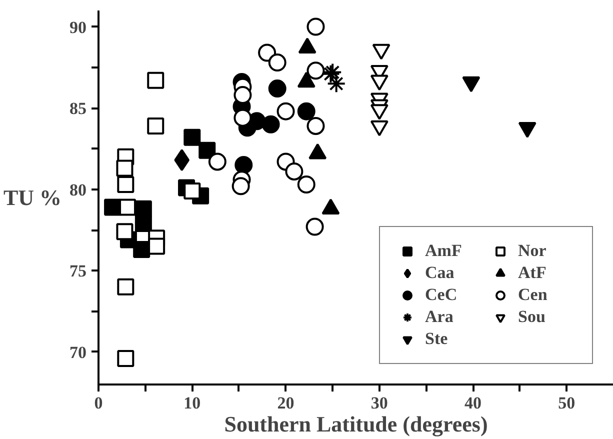 The height and width of the screenshot is (439, 613). I want to click on y-tick-label: 90, so click(78, 27).